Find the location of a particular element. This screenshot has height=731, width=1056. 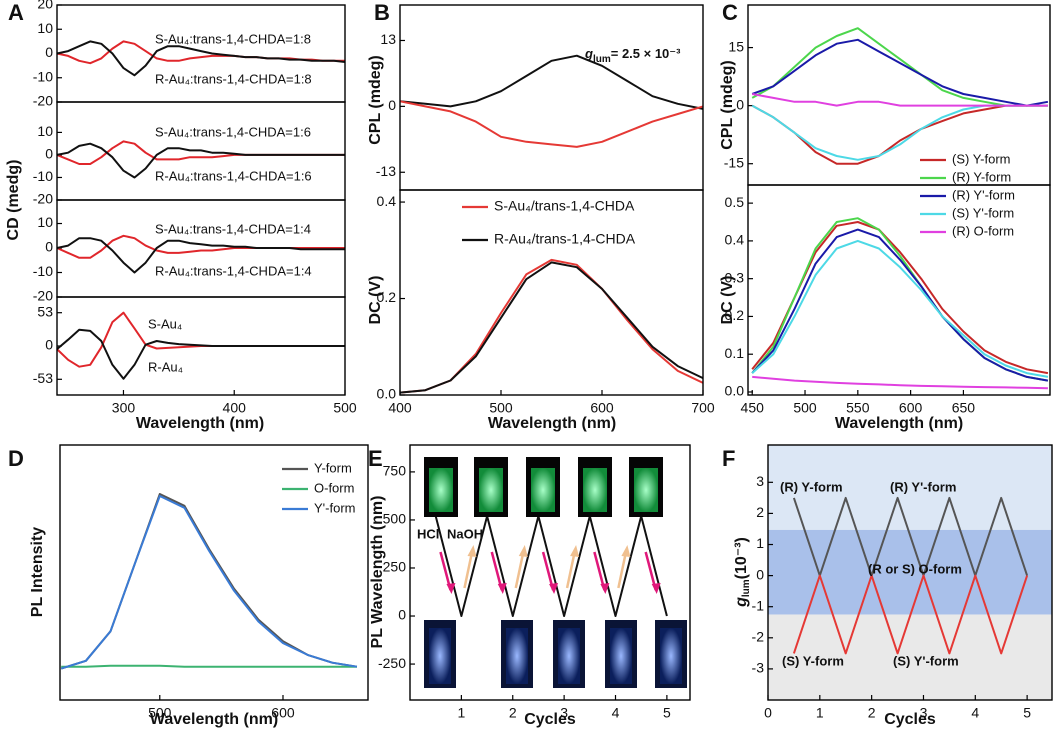

x-tick-label: 4 is located at coordinates (975, 713).